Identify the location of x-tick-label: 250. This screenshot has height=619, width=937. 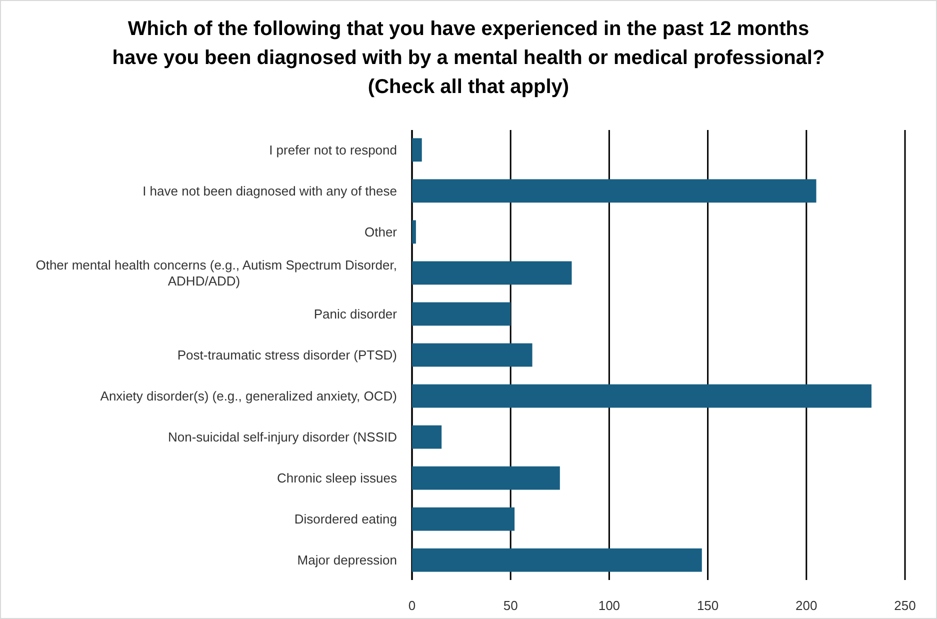
(905, 605).